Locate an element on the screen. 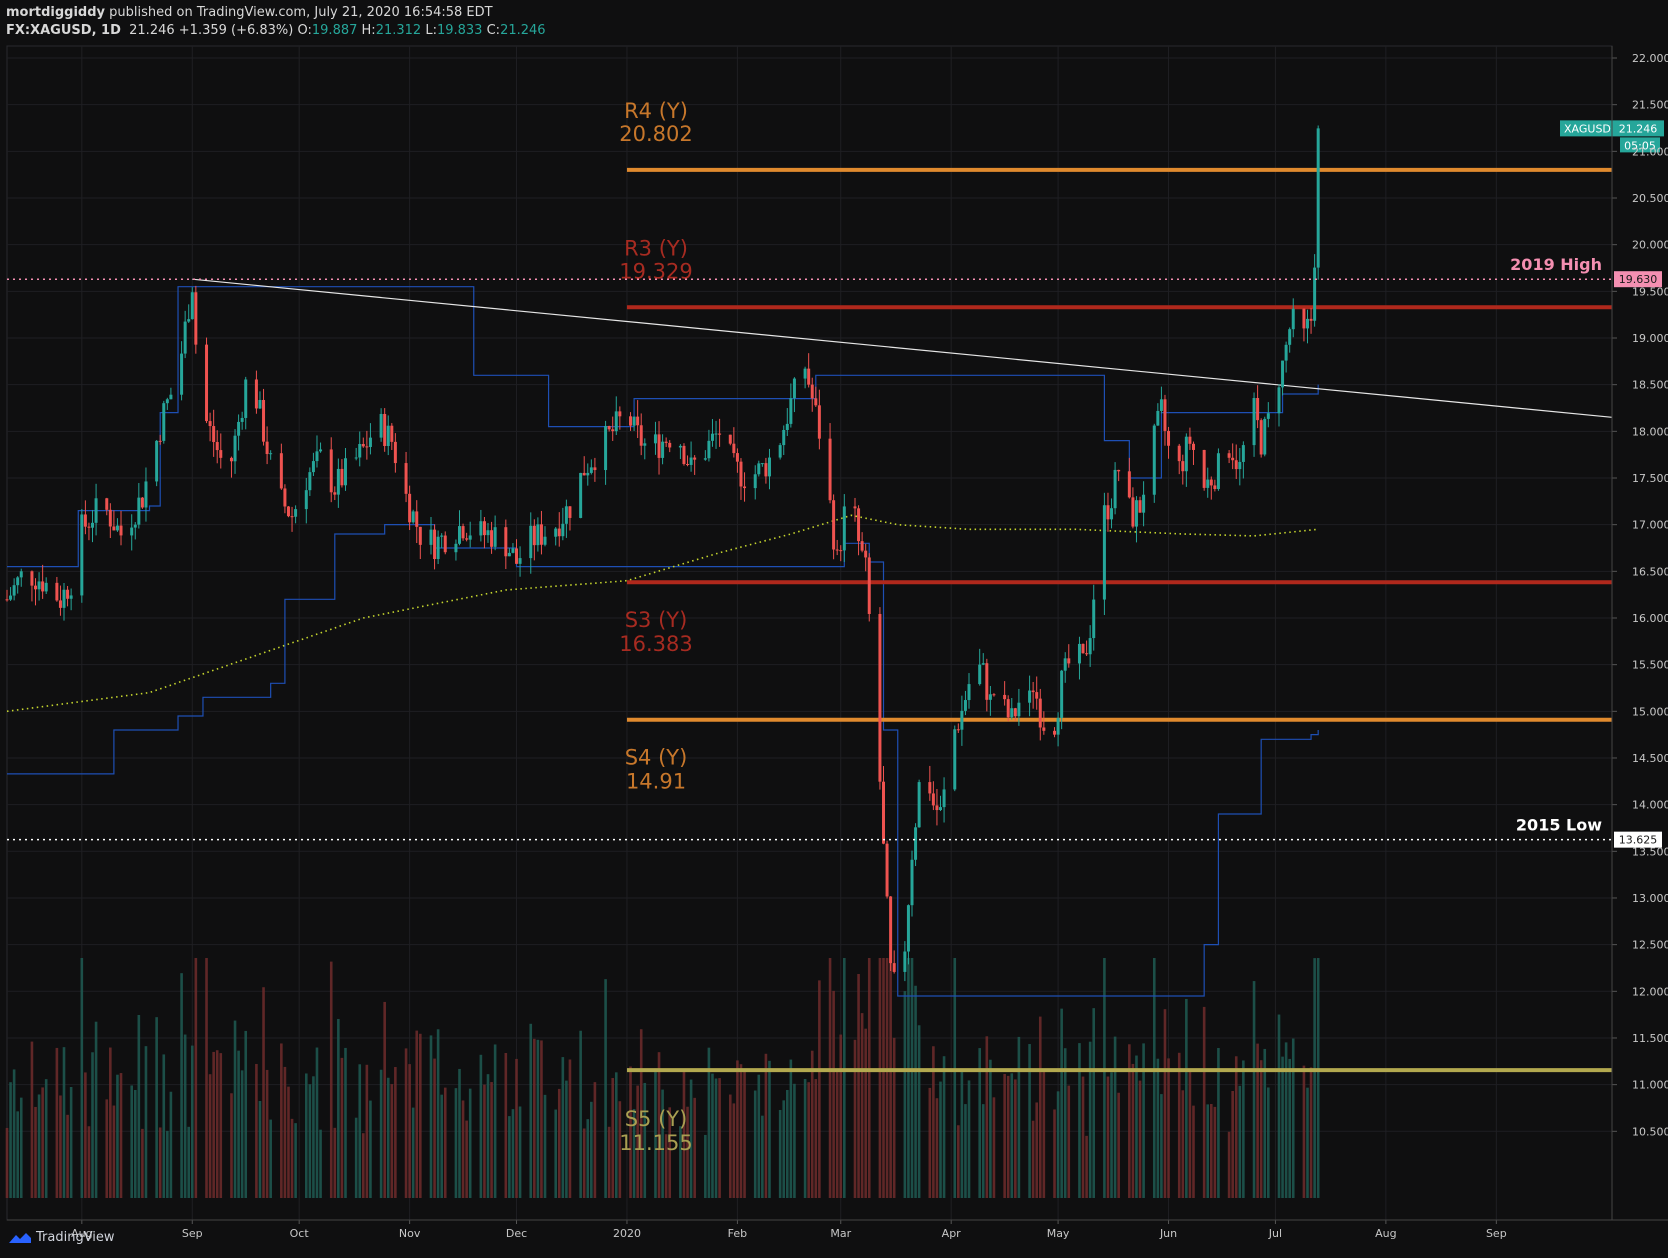 The height and width of the screenshot is (1258, 1668). footer-brand: TradingView is located at coordinates (61, 1237).